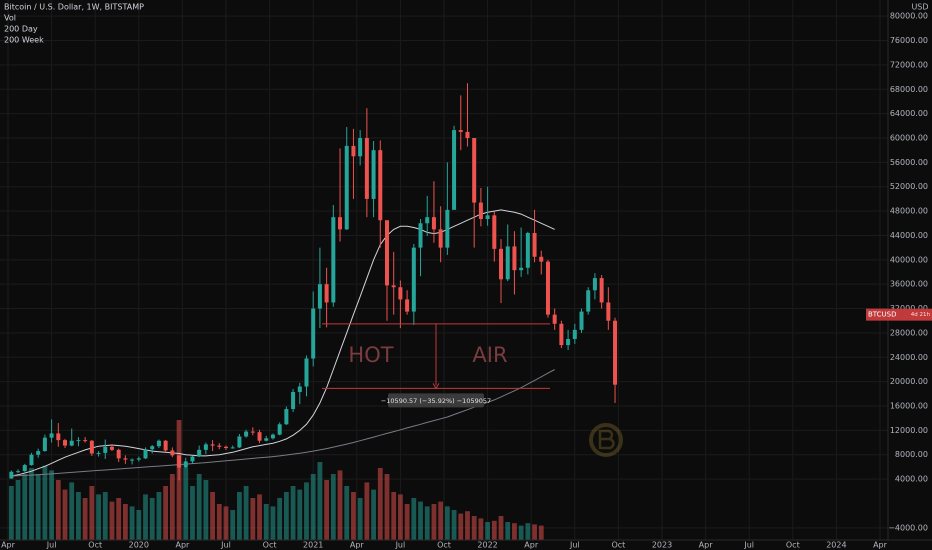 The height and width of the screenshot is (550, 932). I want to click on currency-label: USD, so click(919, 7).